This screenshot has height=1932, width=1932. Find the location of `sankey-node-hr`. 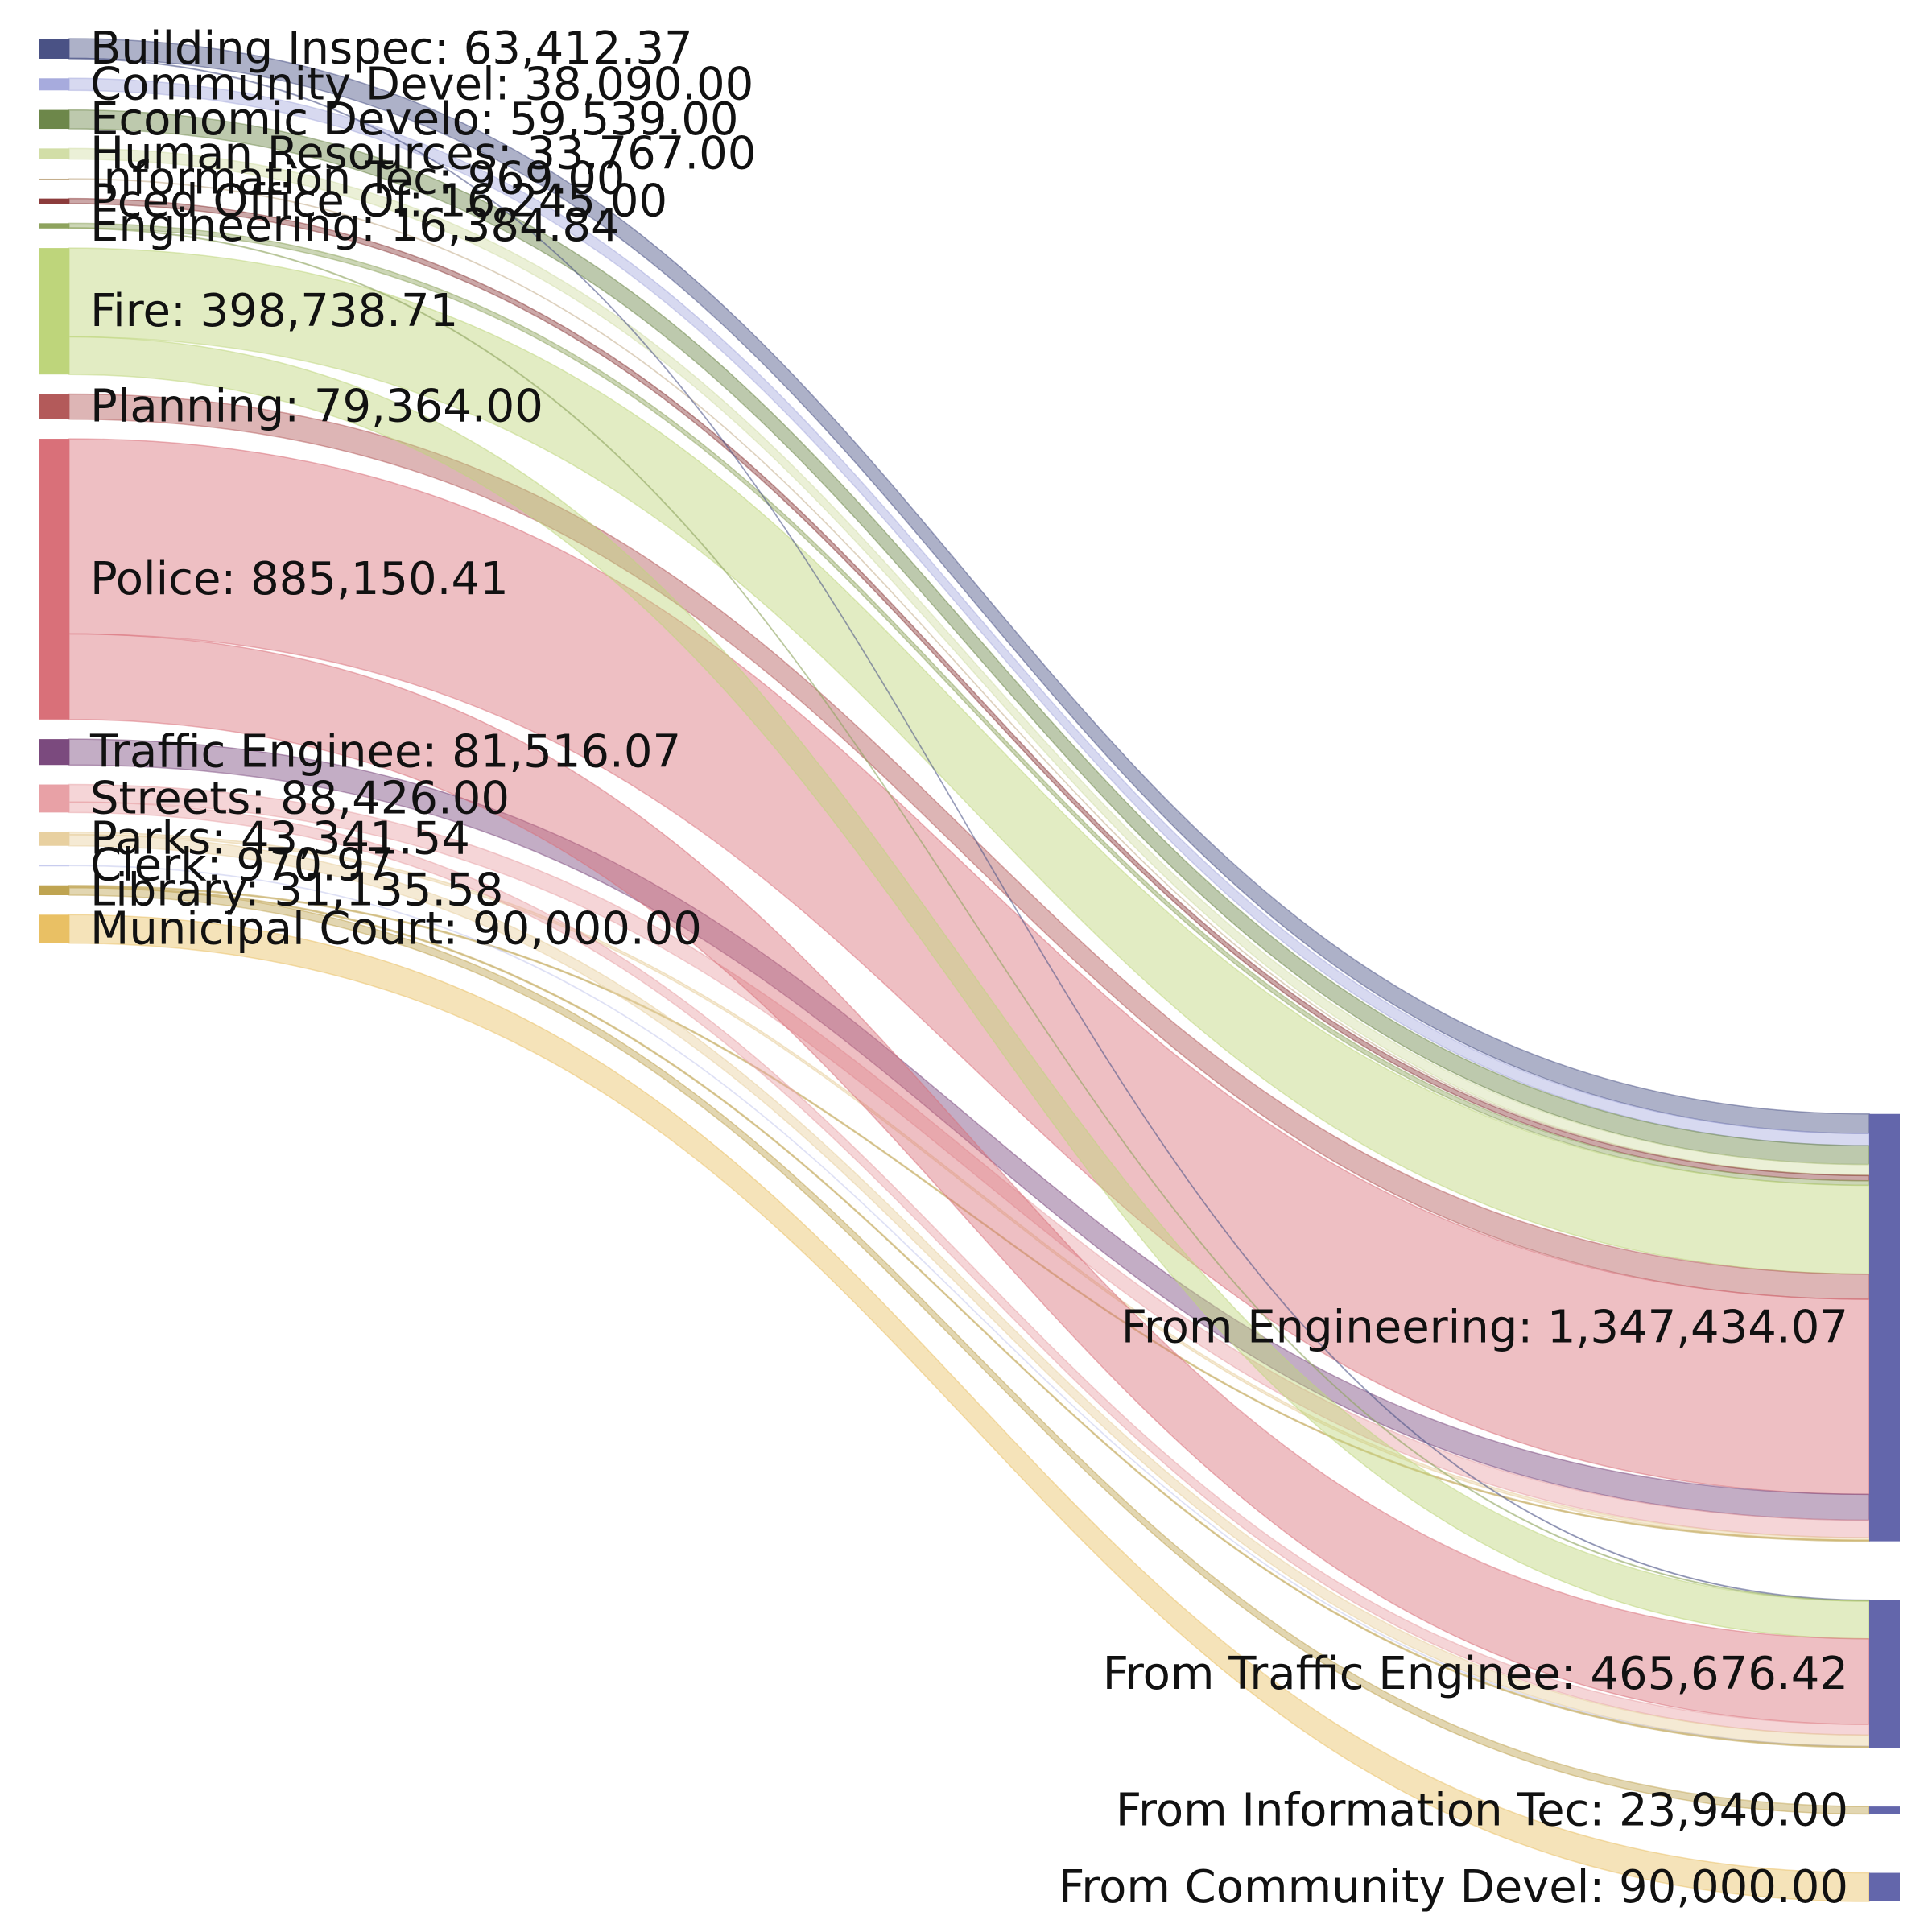

sankey-node-hr is located at coordinates (54, 153).